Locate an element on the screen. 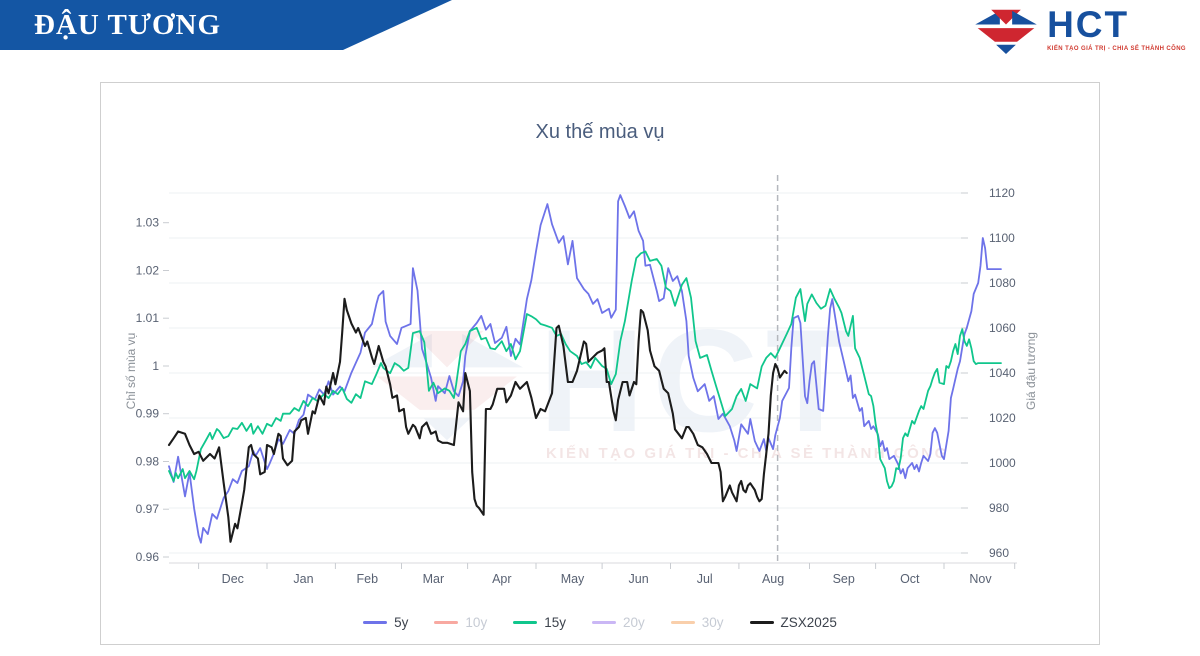  legend-item-10y: 10y is located at coordinates (460, 622).